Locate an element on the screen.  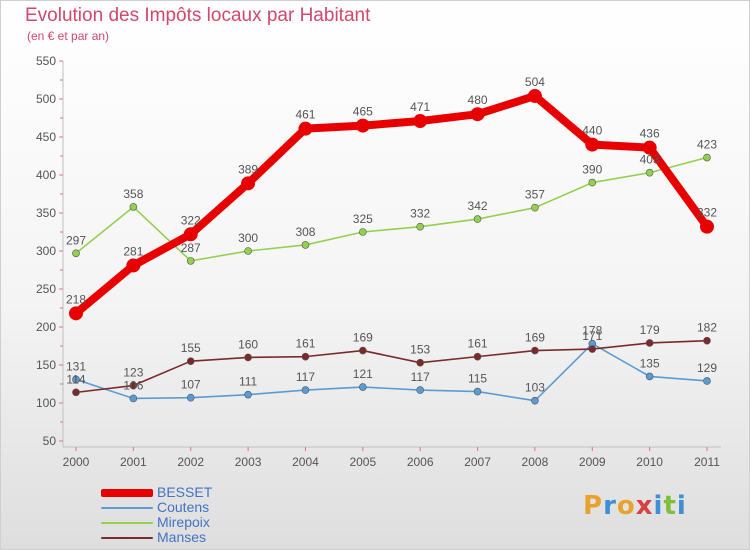
data-label-mirepoix: 297 is located at coordinates (76, 240).